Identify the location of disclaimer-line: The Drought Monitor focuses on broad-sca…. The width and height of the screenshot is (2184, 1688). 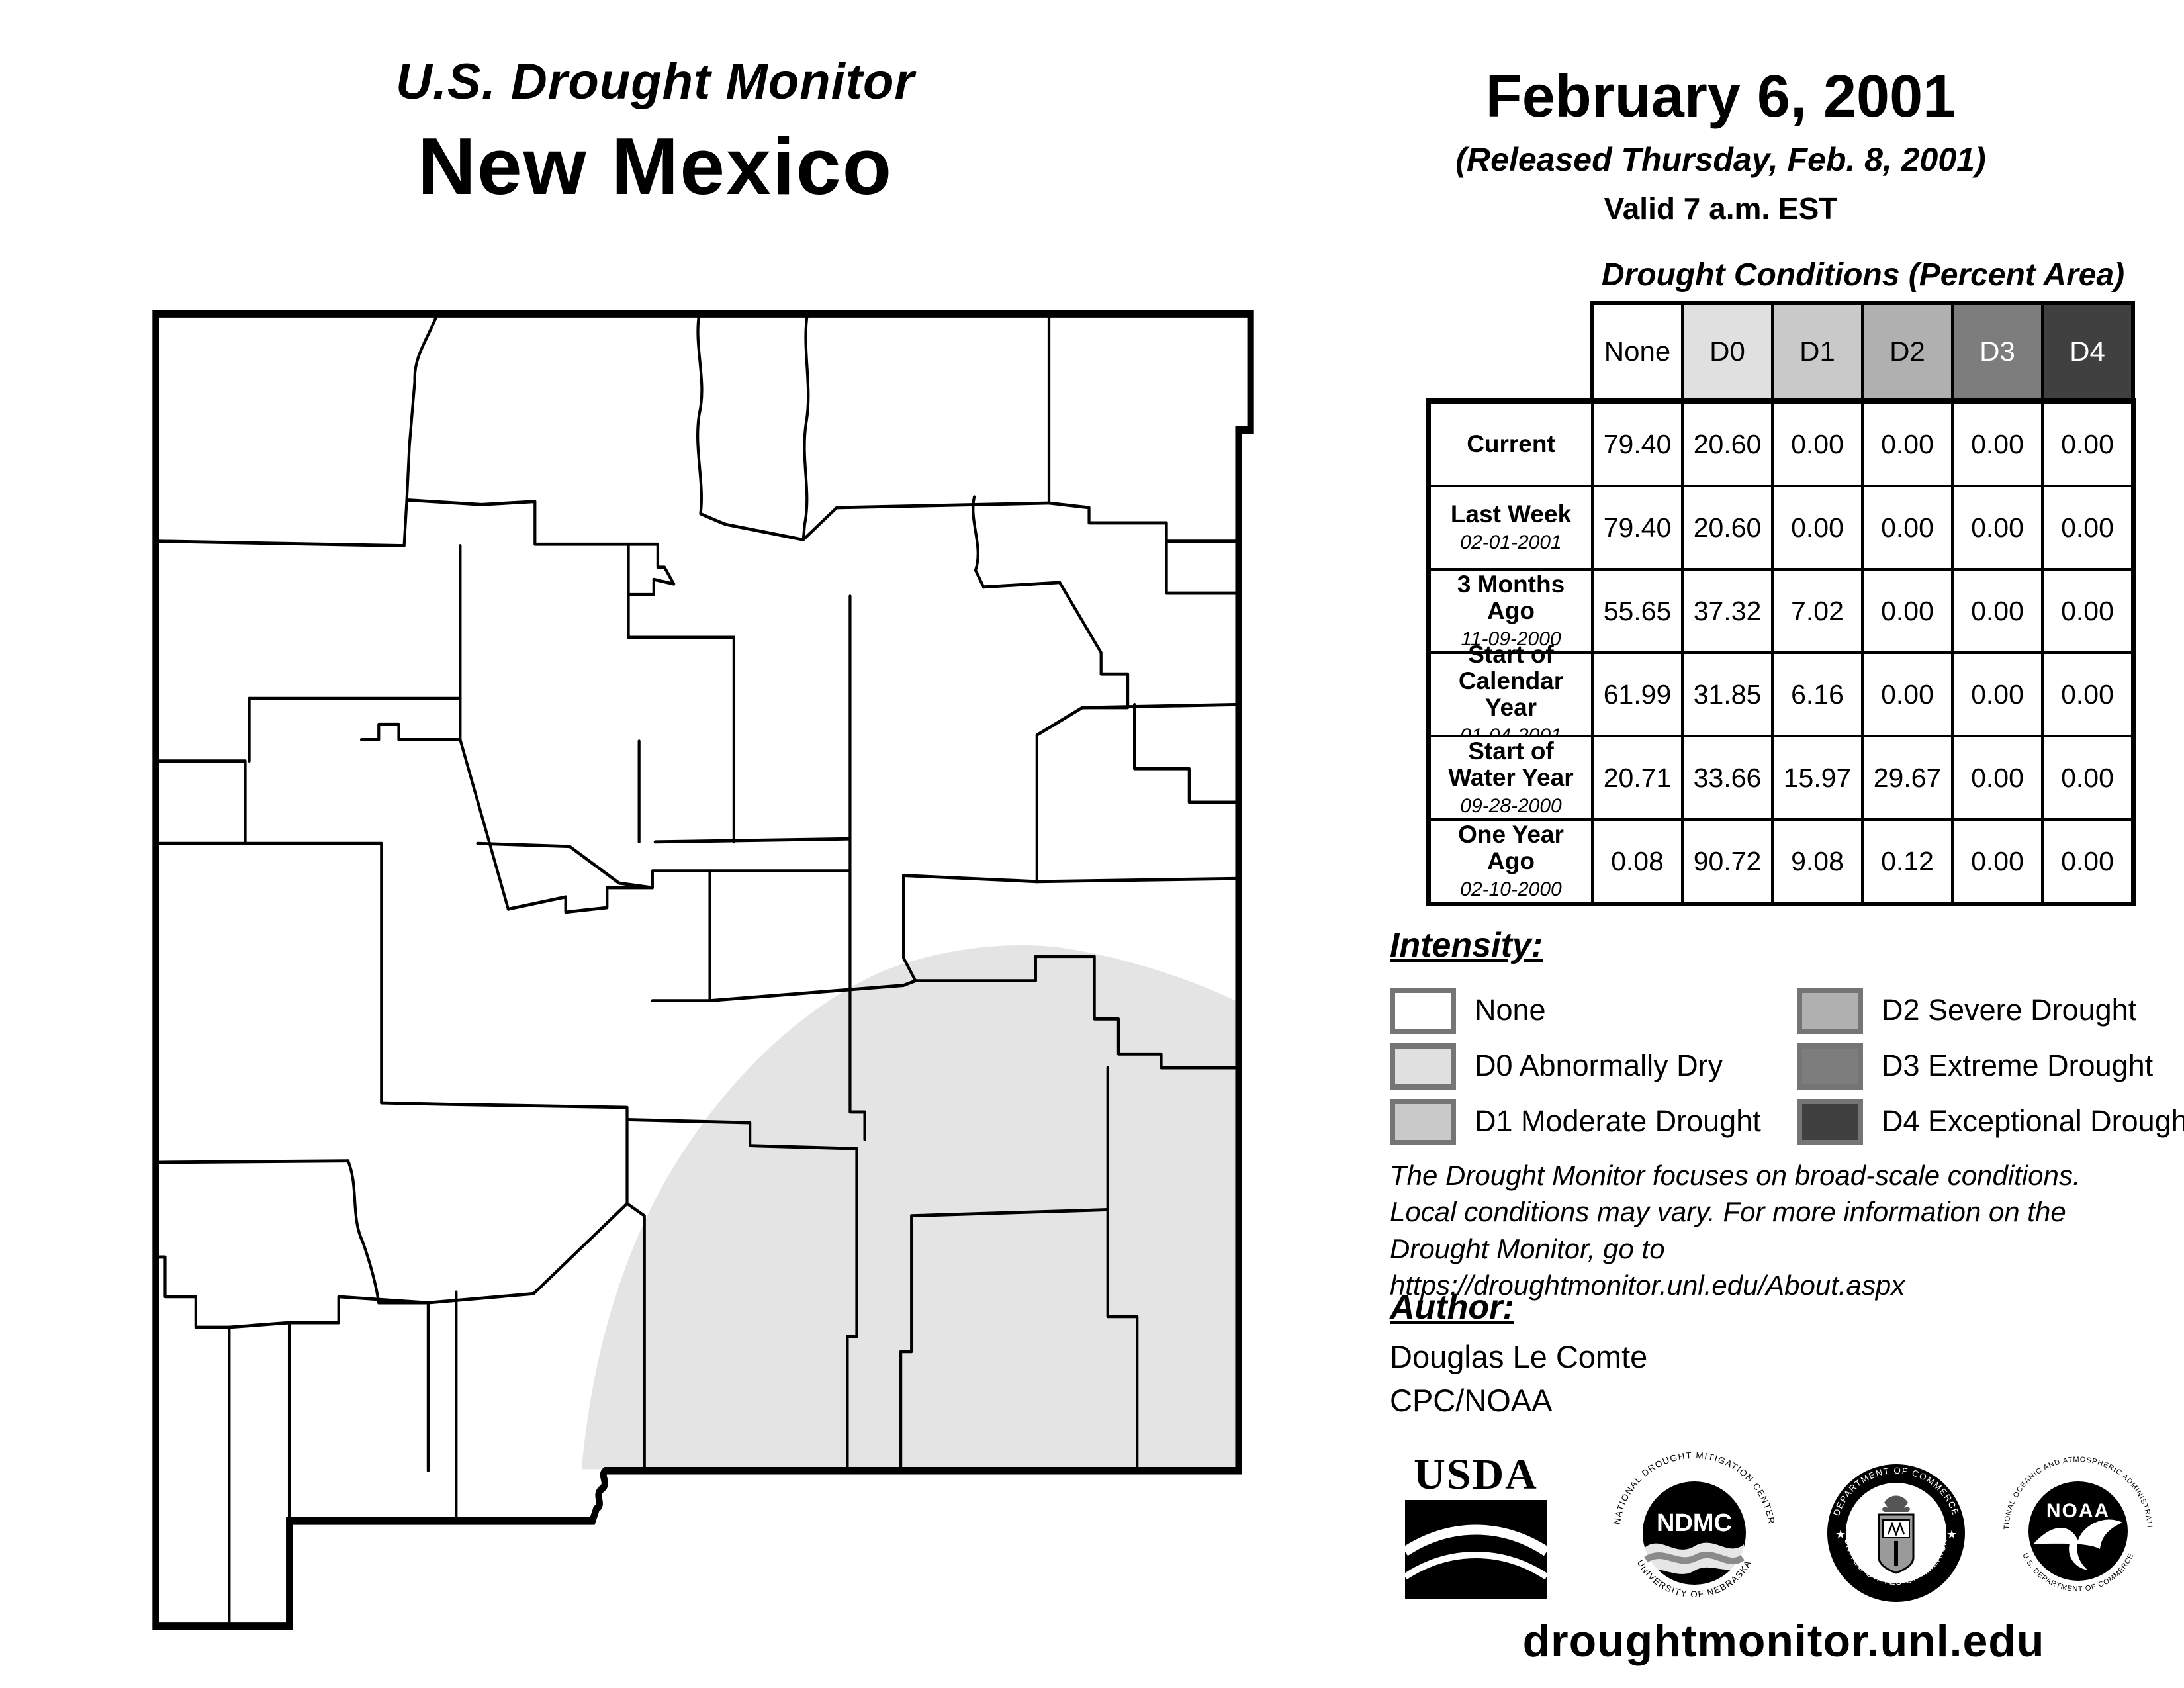
(1735, 1175).